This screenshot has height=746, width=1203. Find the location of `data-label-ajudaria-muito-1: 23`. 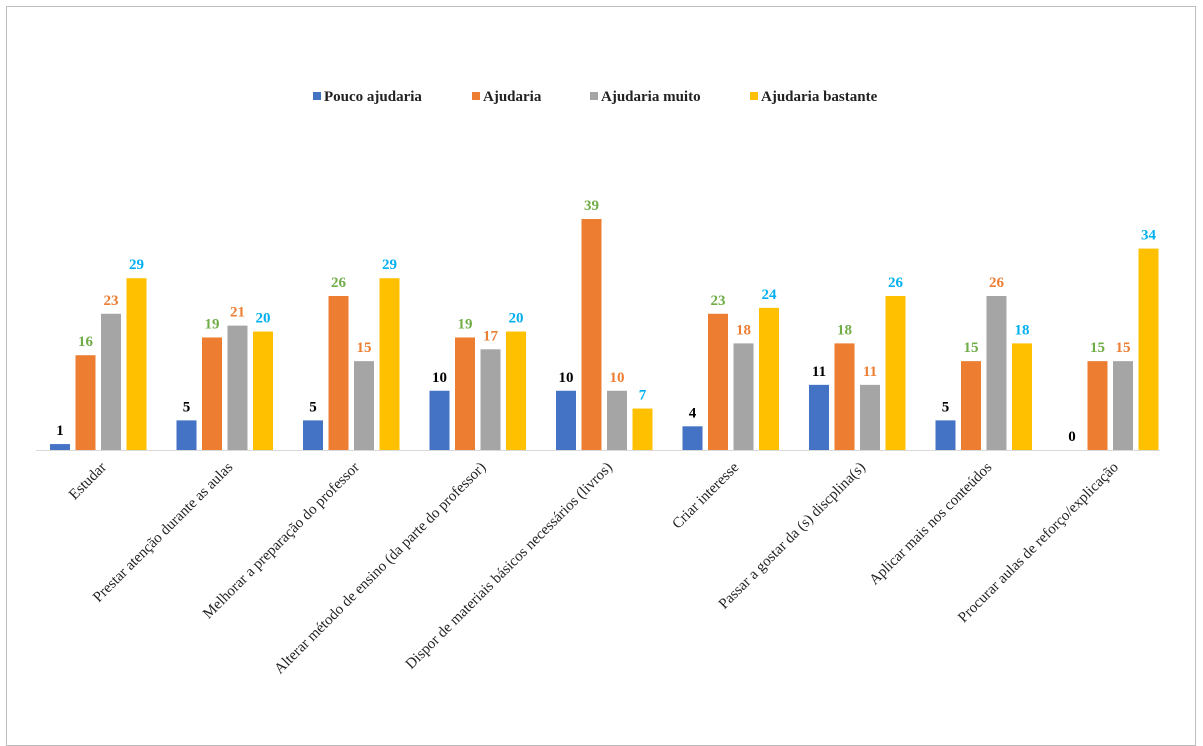

data-label-ajudaria-muito-1: 23 is located at coordinates (111, 301).